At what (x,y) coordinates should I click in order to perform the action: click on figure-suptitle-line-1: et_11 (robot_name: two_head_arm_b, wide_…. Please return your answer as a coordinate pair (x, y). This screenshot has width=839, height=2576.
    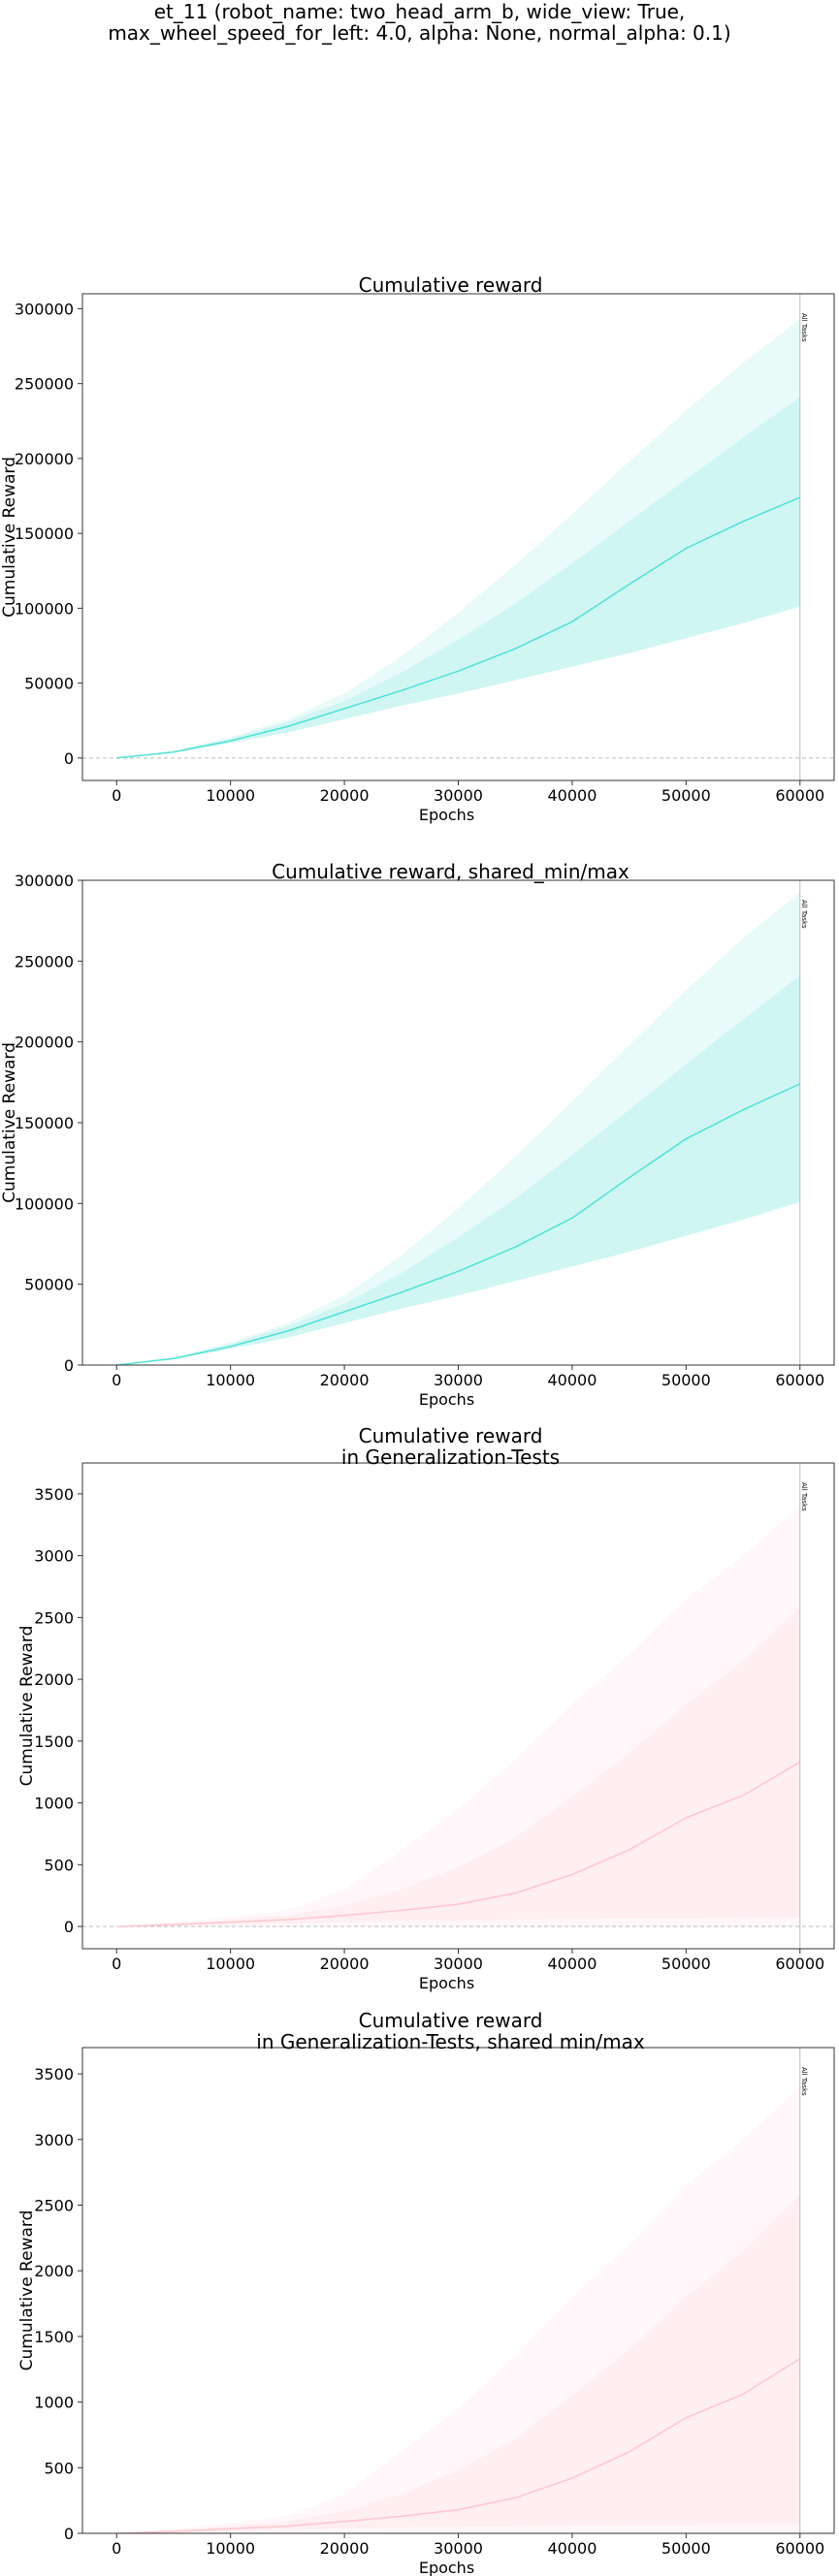
    Looking at the image, I should click on (419, 12).